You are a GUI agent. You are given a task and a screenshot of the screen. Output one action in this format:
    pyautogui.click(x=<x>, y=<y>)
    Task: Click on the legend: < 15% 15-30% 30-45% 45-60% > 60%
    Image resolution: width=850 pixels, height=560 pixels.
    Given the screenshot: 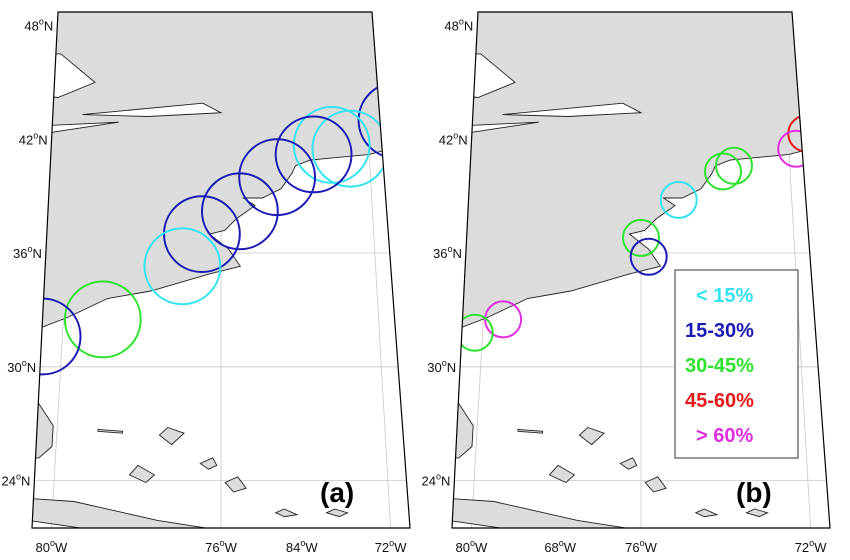 What is the action you would take?
    pyautogui.click(x=736, y=364)
    